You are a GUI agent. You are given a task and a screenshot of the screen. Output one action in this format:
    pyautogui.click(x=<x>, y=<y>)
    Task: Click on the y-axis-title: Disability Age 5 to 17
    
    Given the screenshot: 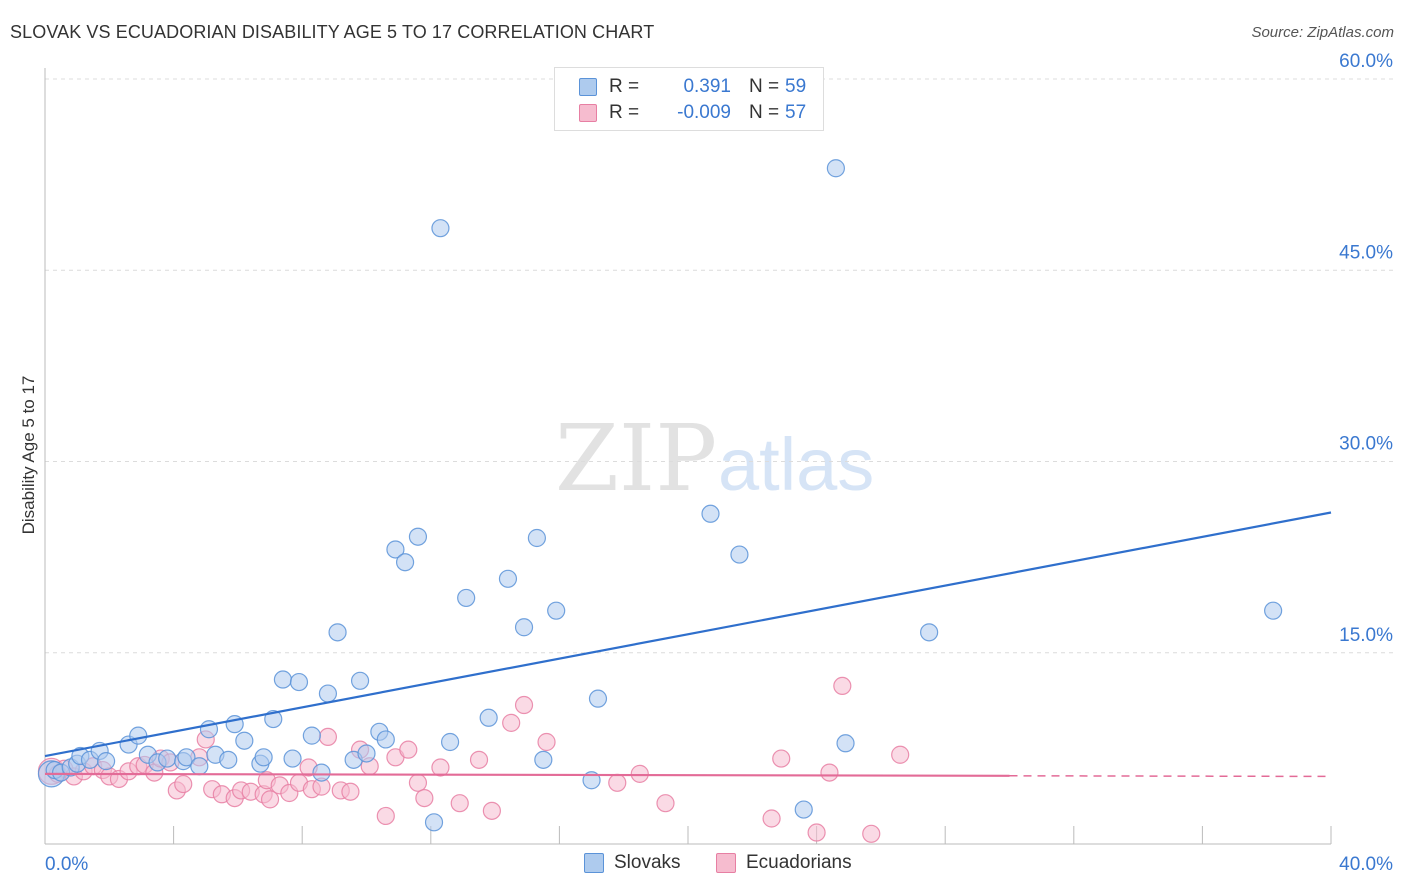 What is the action you would take?
    pyautogui.click(x=28, y=455)
    